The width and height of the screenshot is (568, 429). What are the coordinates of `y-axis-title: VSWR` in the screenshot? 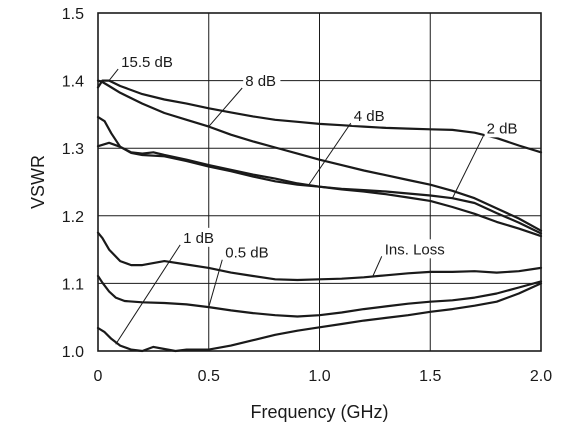 It's located at (38, 182).